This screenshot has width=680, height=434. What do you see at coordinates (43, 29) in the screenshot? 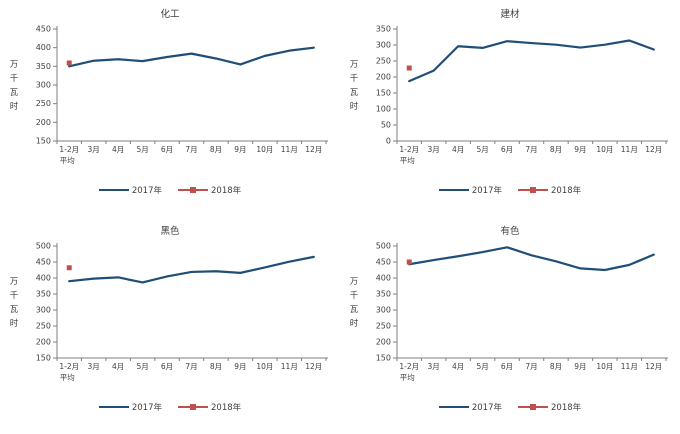
I see `svg-text: 450` at bounding box center [43, 29].